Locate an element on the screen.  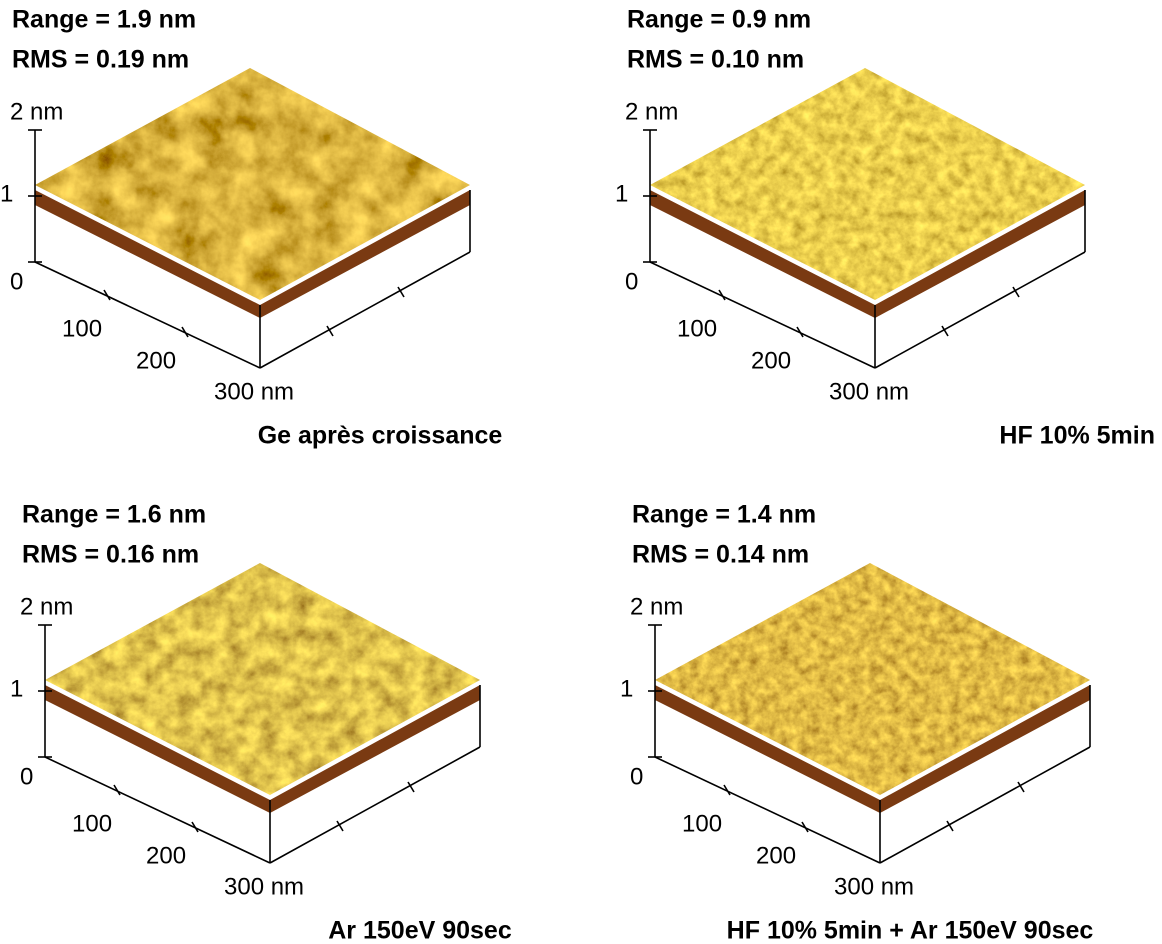
range-label: Range = 1.9 nm is located at coordinates (104, 20).